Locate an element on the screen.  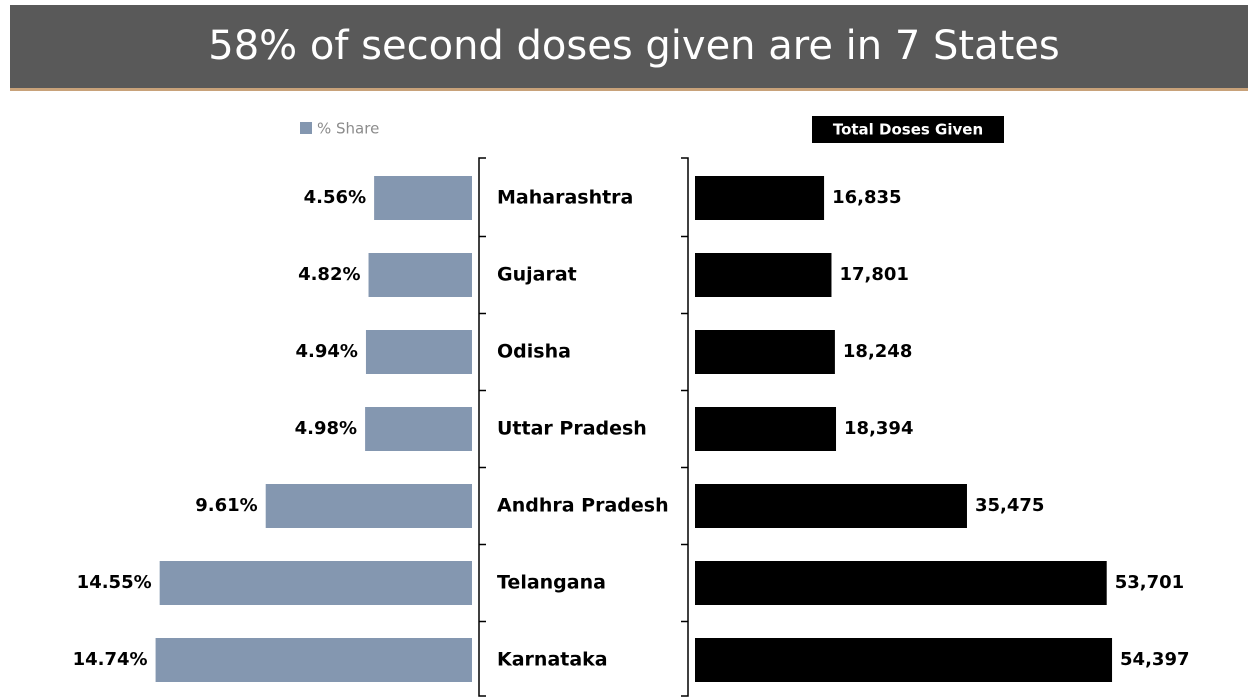
value-label: 9.61% is located at coordinates (226, 505).